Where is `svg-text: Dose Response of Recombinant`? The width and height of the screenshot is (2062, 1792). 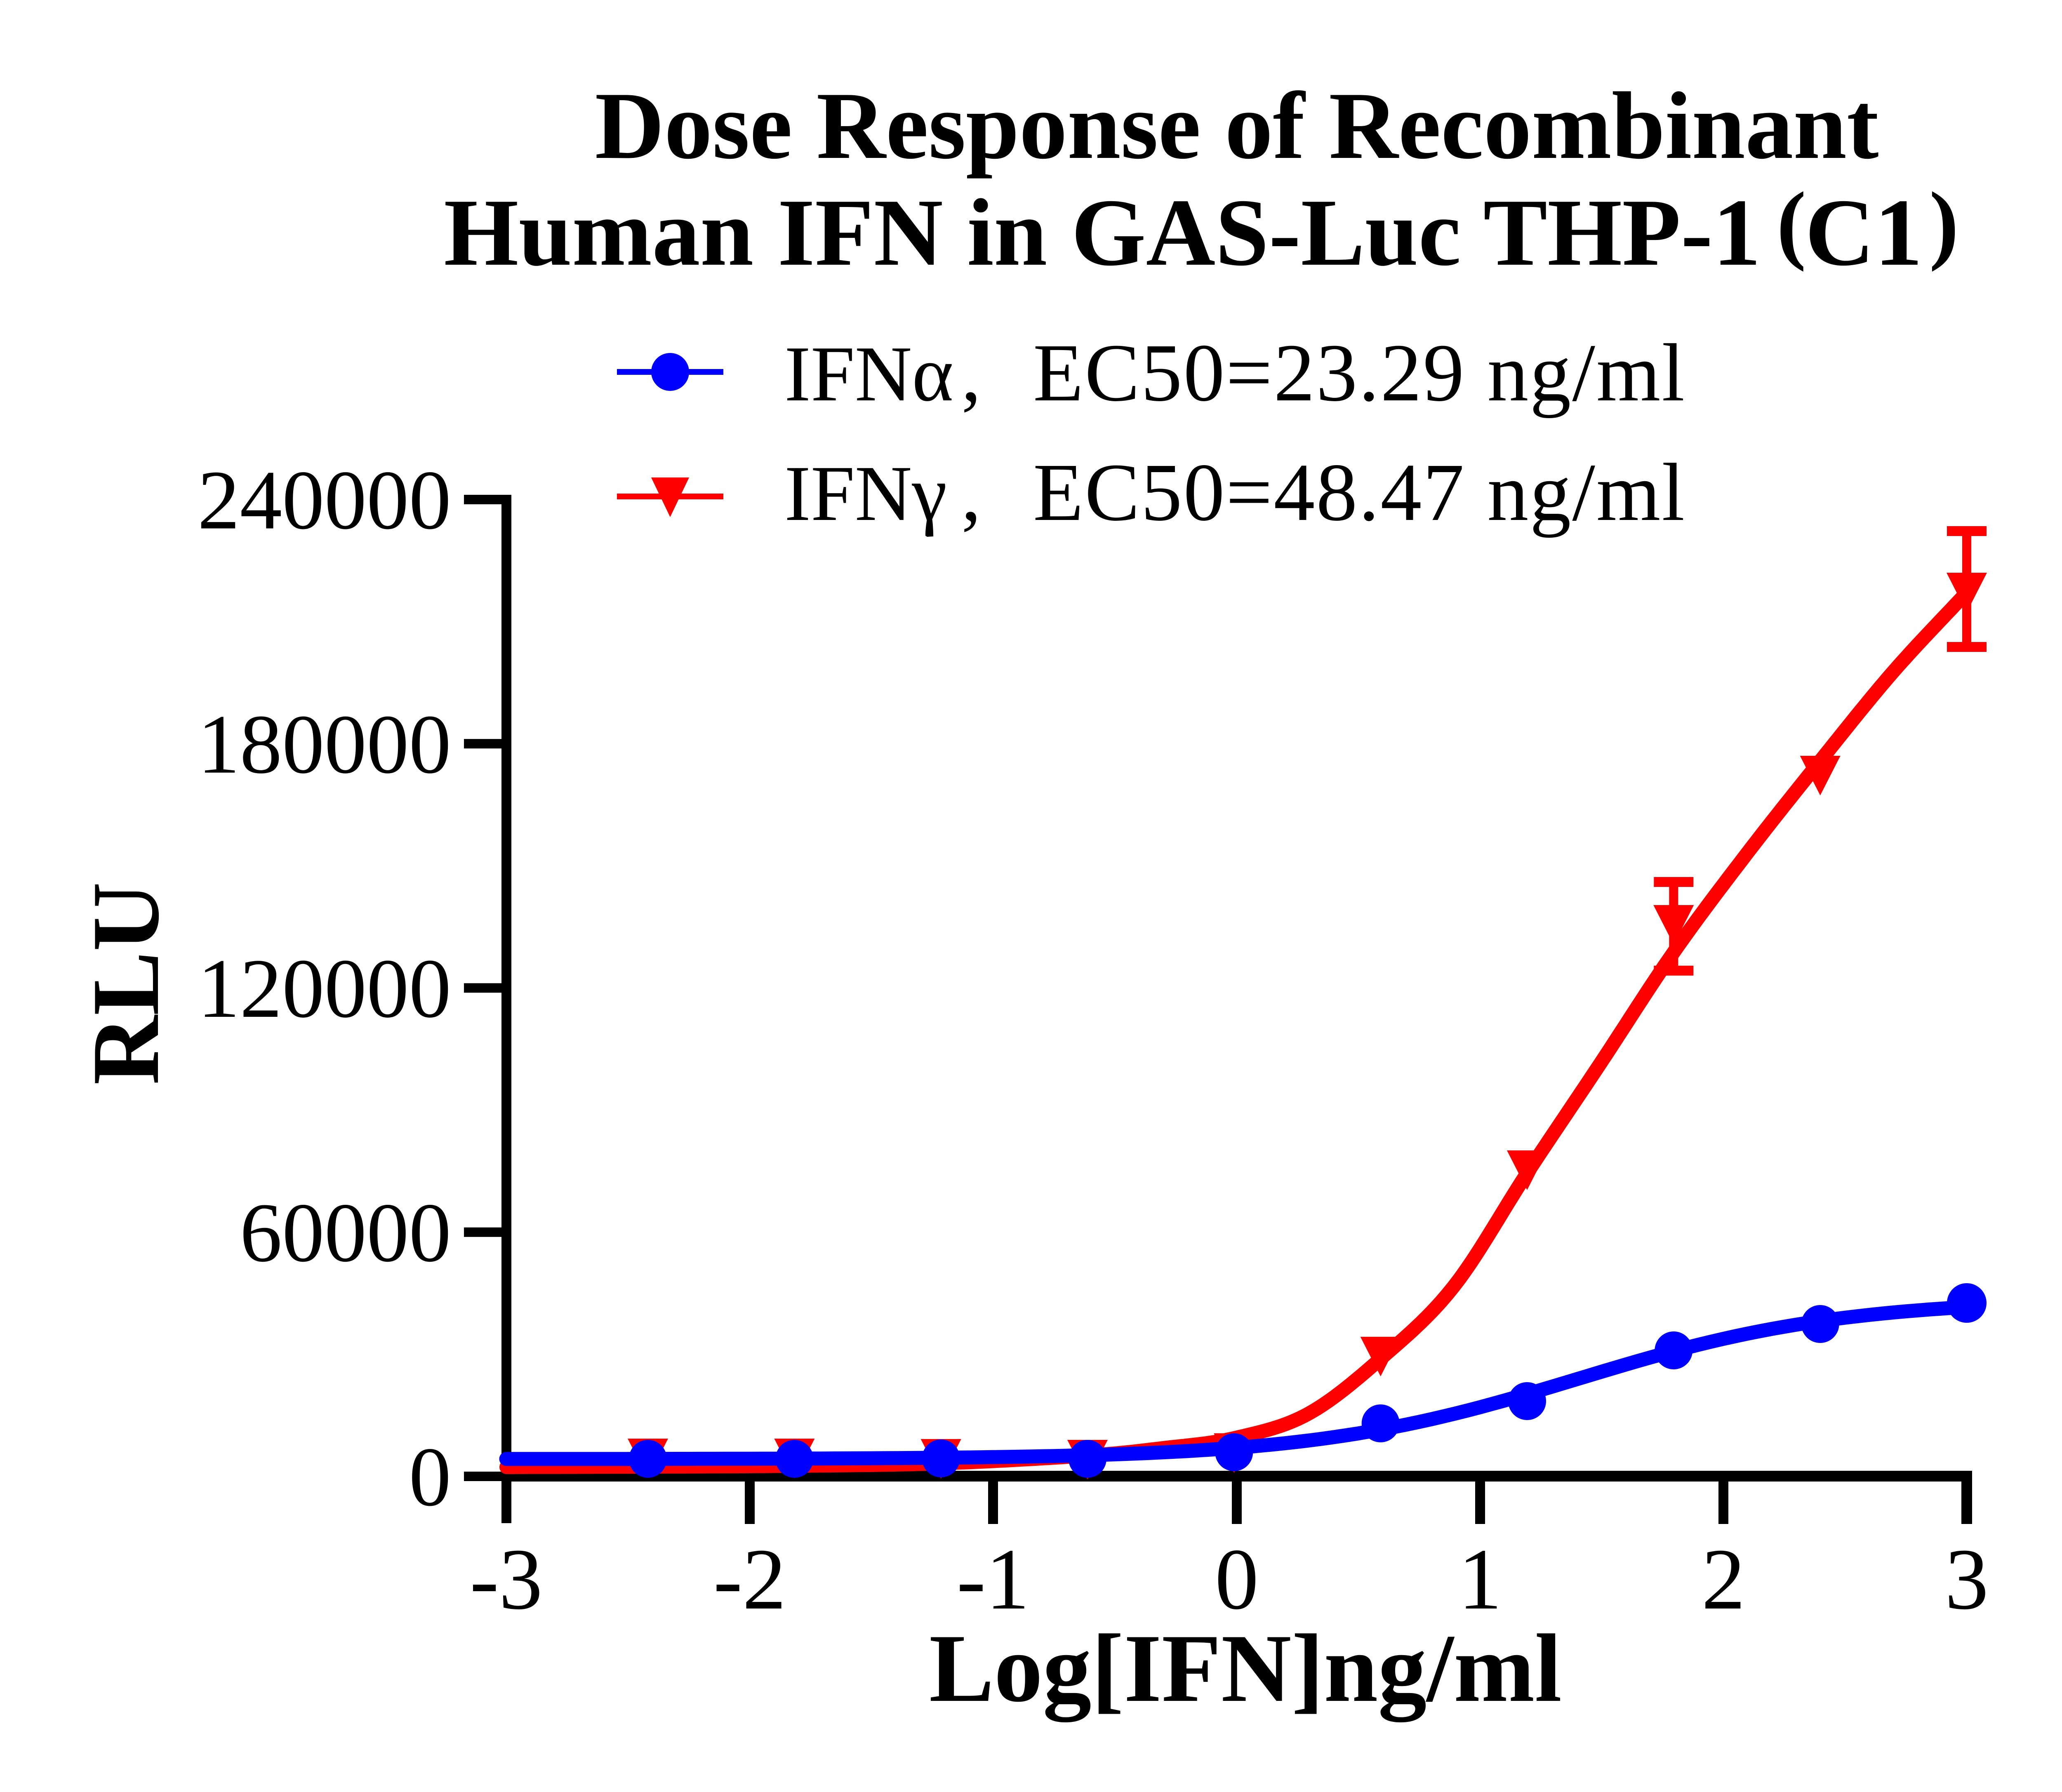
svg-text: Dose Response of Recombinant is located at coordinates (1236, 126).